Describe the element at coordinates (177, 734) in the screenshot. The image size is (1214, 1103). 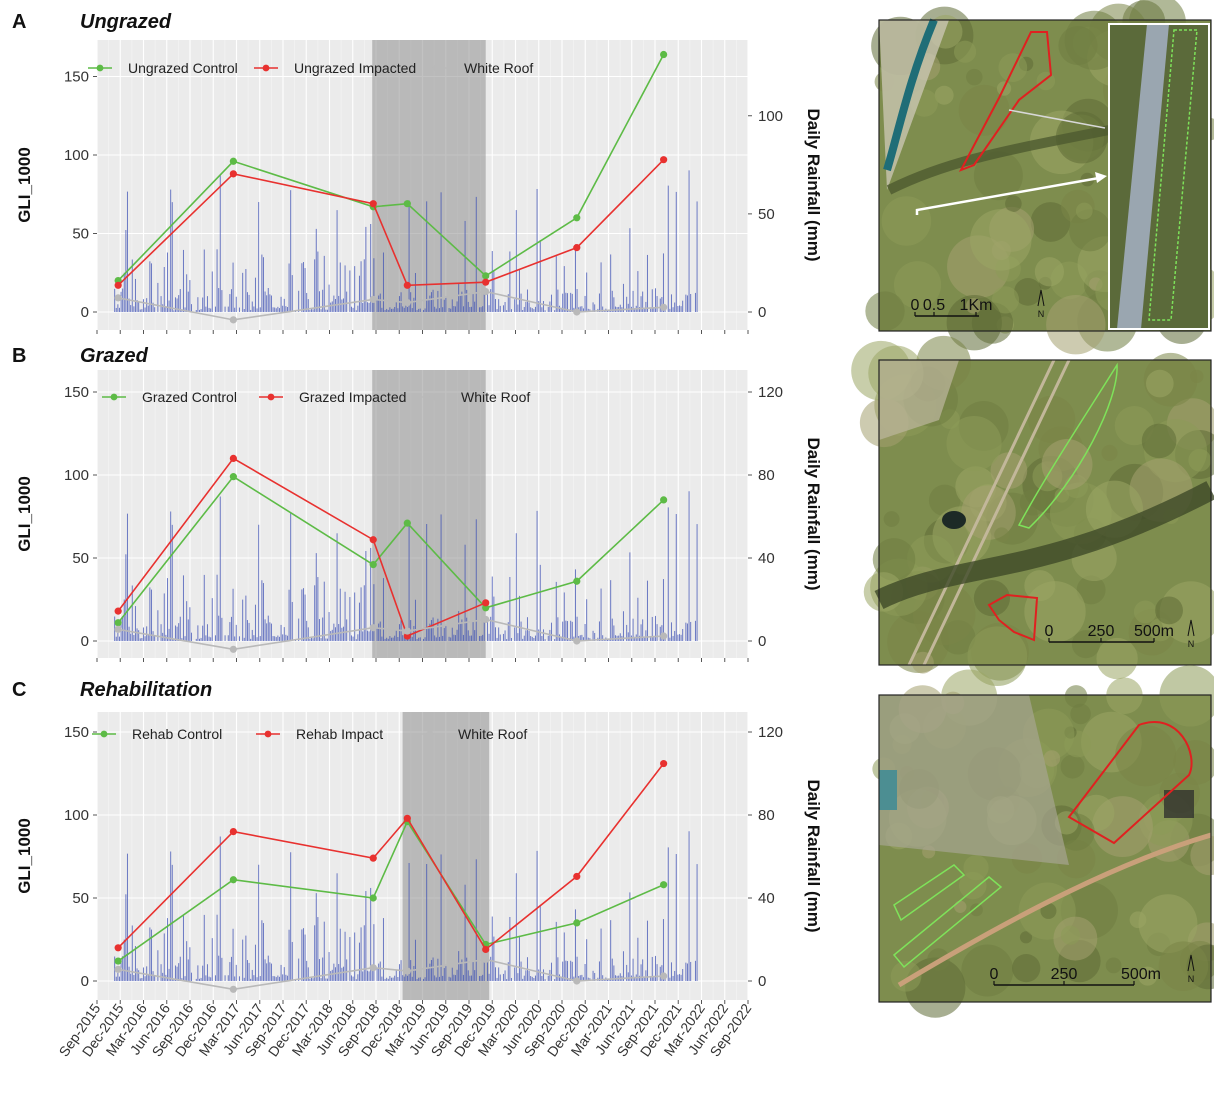
I see `legend-label: Rehab Control` at that location.